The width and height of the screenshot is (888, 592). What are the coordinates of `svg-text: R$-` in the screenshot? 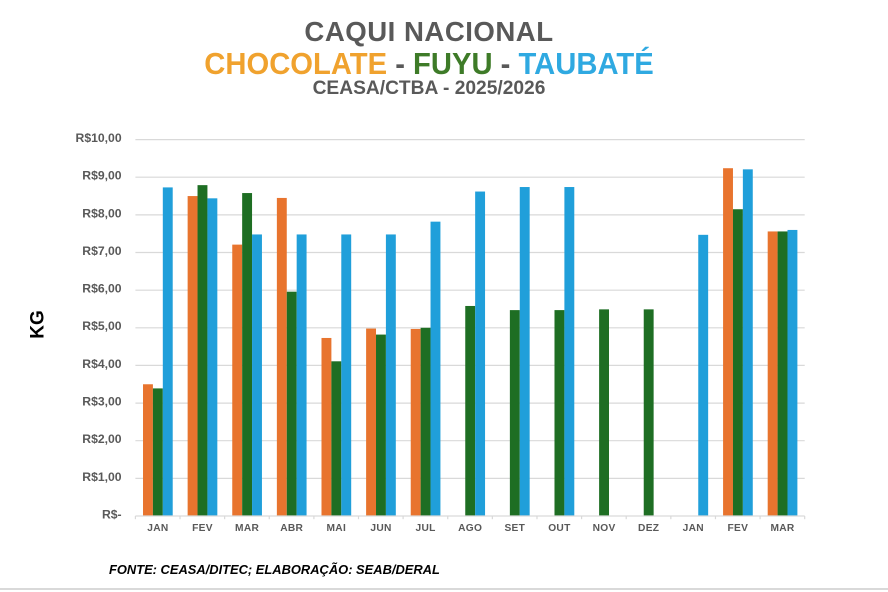 It's located at (112, 514).